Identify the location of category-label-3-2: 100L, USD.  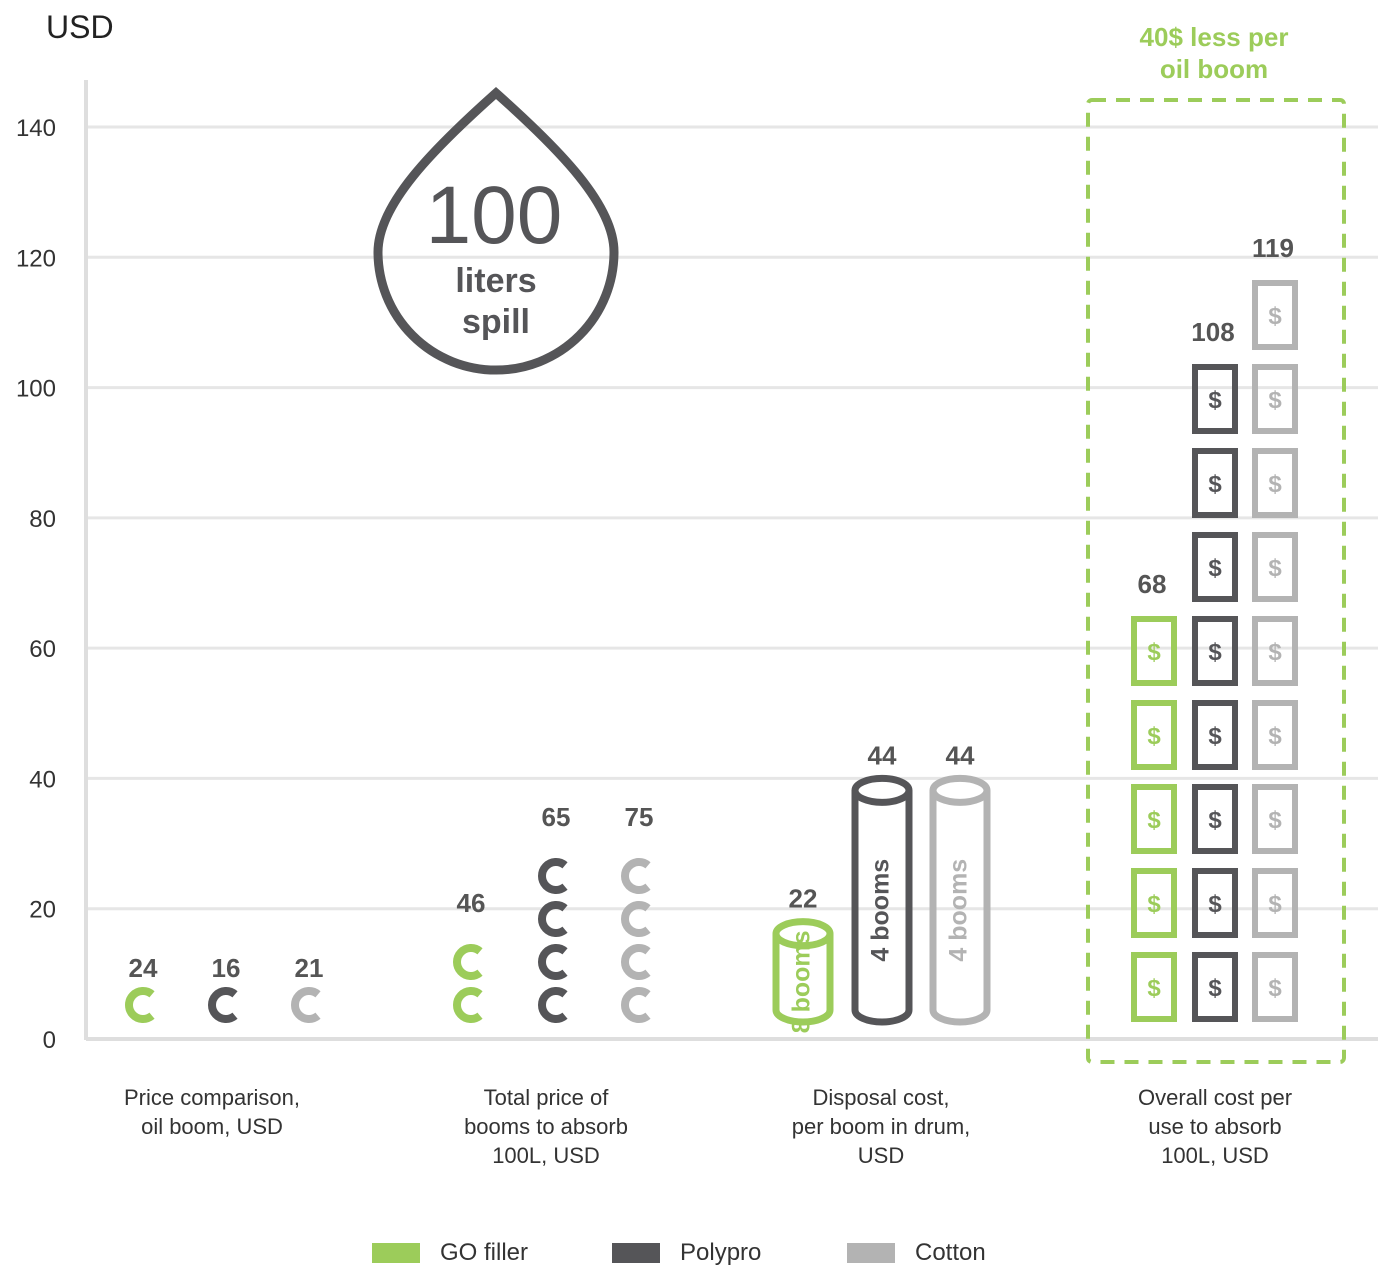
(1215, 1155).